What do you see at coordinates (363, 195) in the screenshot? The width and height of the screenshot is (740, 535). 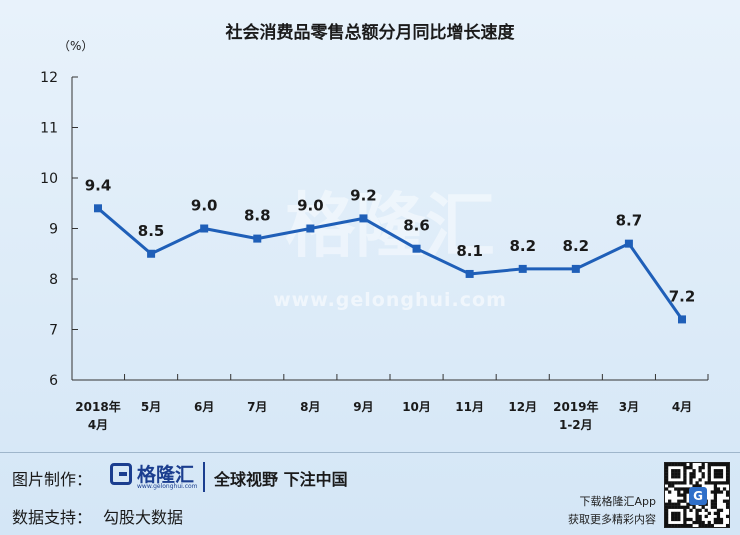 I see `data-label: 9.2` at bounding box center [363, 195].